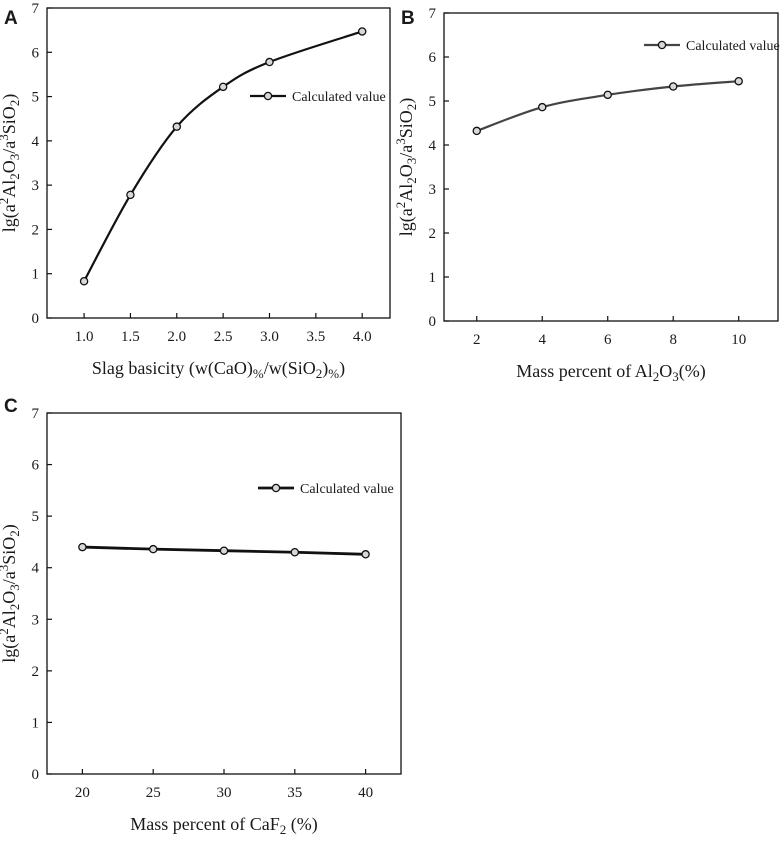 This screenshot has height=845, width=782. I want to click on x-tick-label: 3.5, so click(315, 337).